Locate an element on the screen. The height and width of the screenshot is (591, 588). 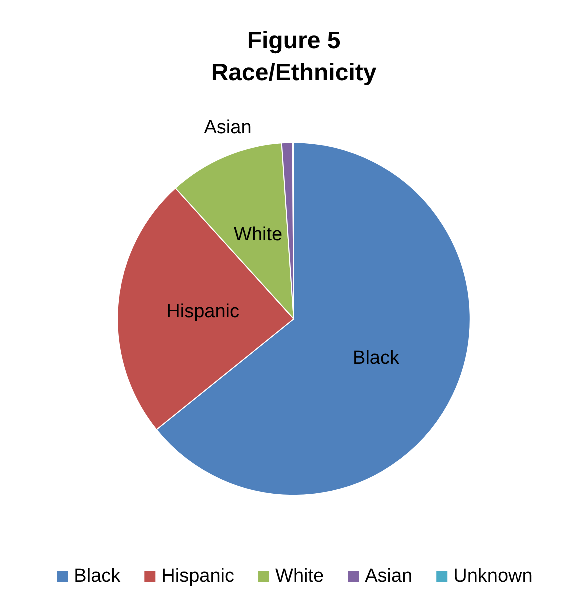
legend-label: Black is located at coordinates (98, 576).